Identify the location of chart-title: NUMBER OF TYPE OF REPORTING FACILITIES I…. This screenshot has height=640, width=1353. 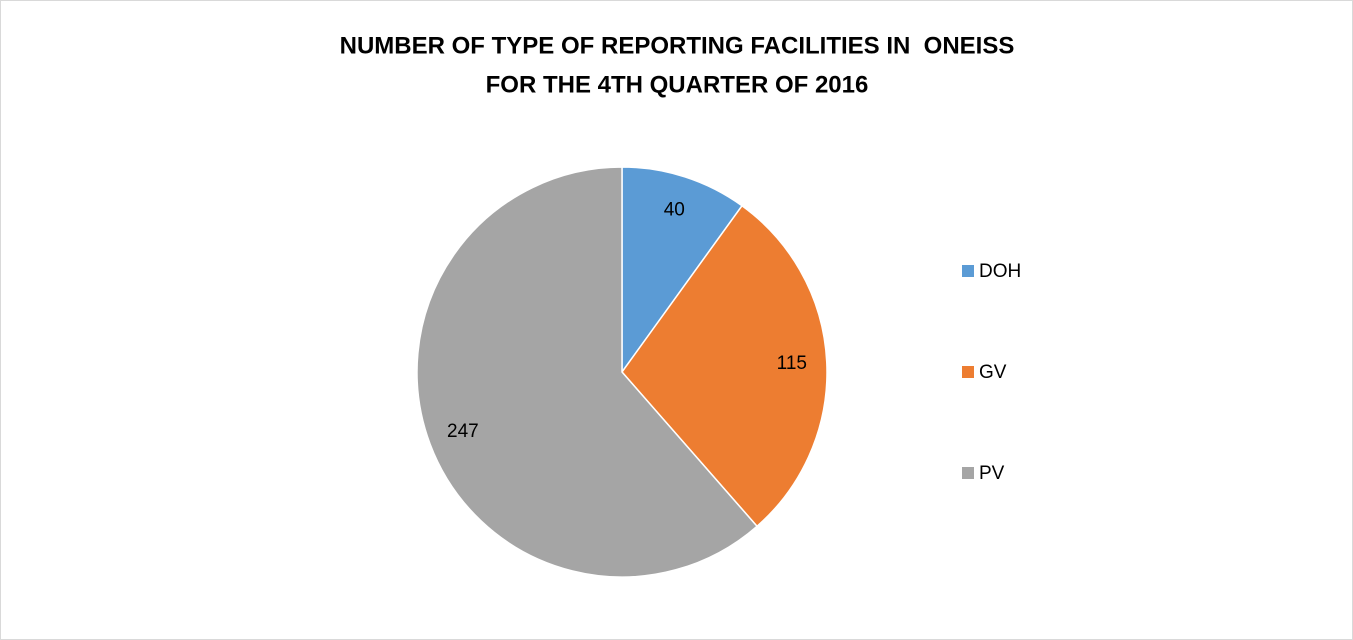
(677, 45).